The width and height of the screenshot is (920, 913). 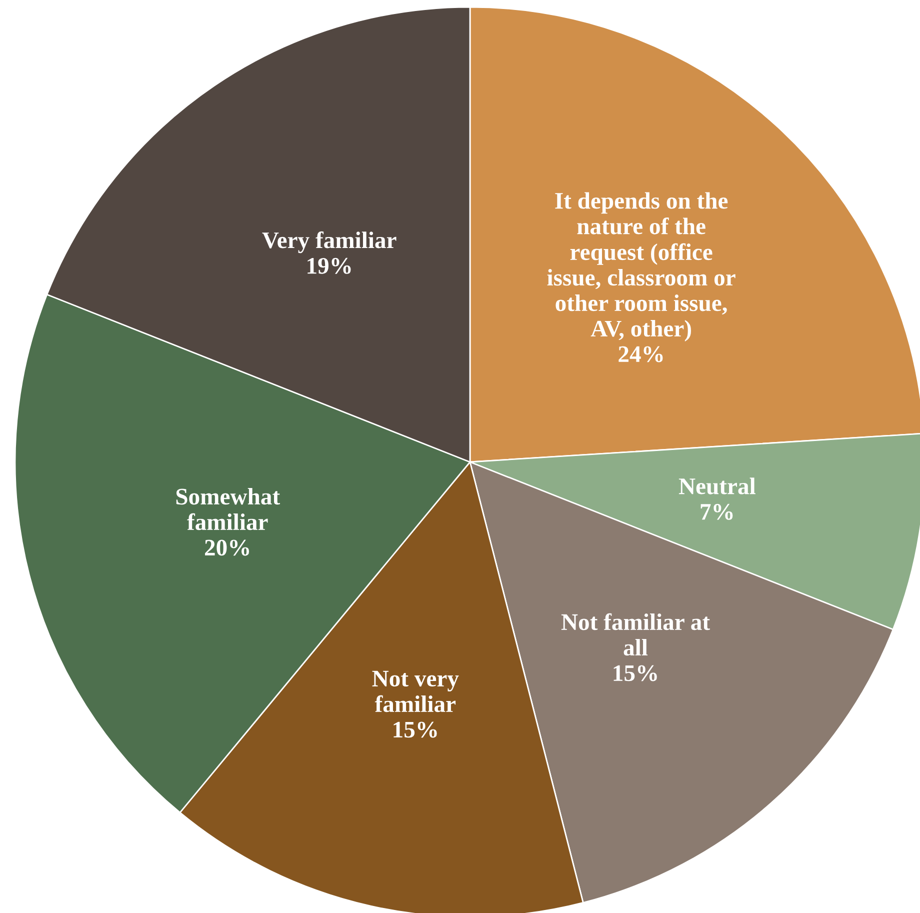 I want to click on slice-label: Not familiar at all, so click(x=635, y=634).